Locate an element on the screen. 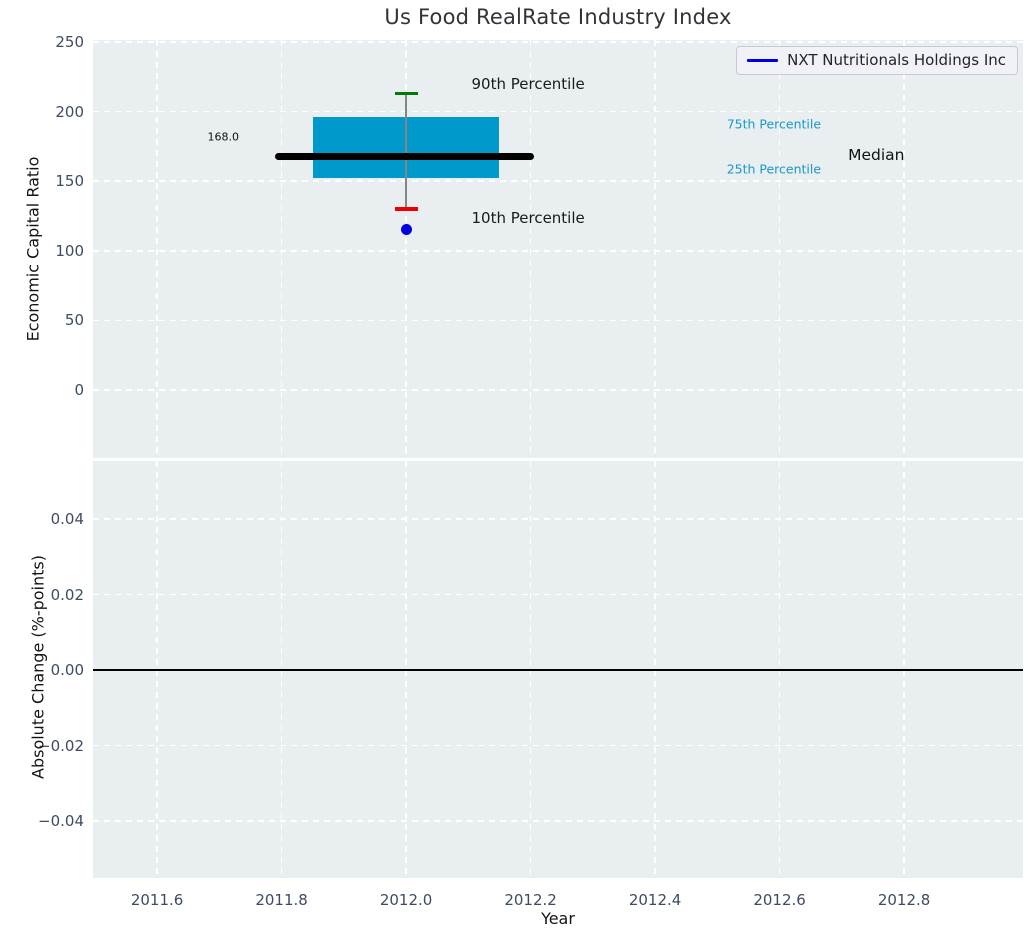 This screenshot has width=1034, height=942. annotation-median-value: 168.0 is located at coordinates (223, 137).